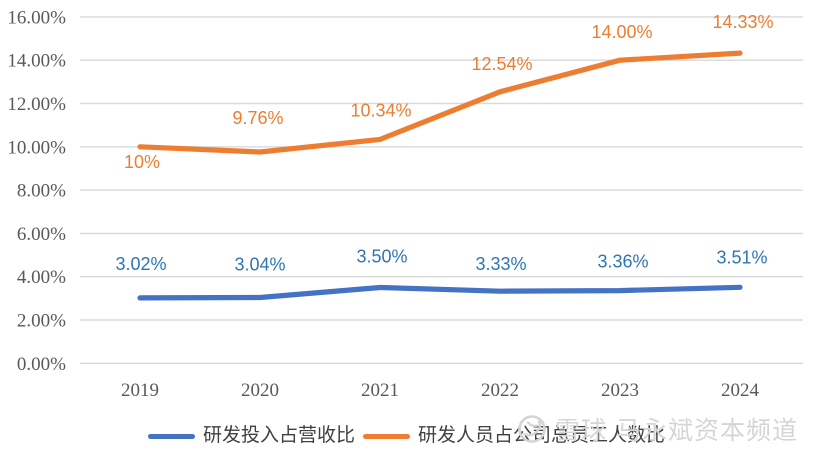 This screenshot has height=457, width=814. What do you see at coordinates (260, 390) in the screenshot?
I see `x-axis-tick-label: 2020` at bounding box center [260, 390].